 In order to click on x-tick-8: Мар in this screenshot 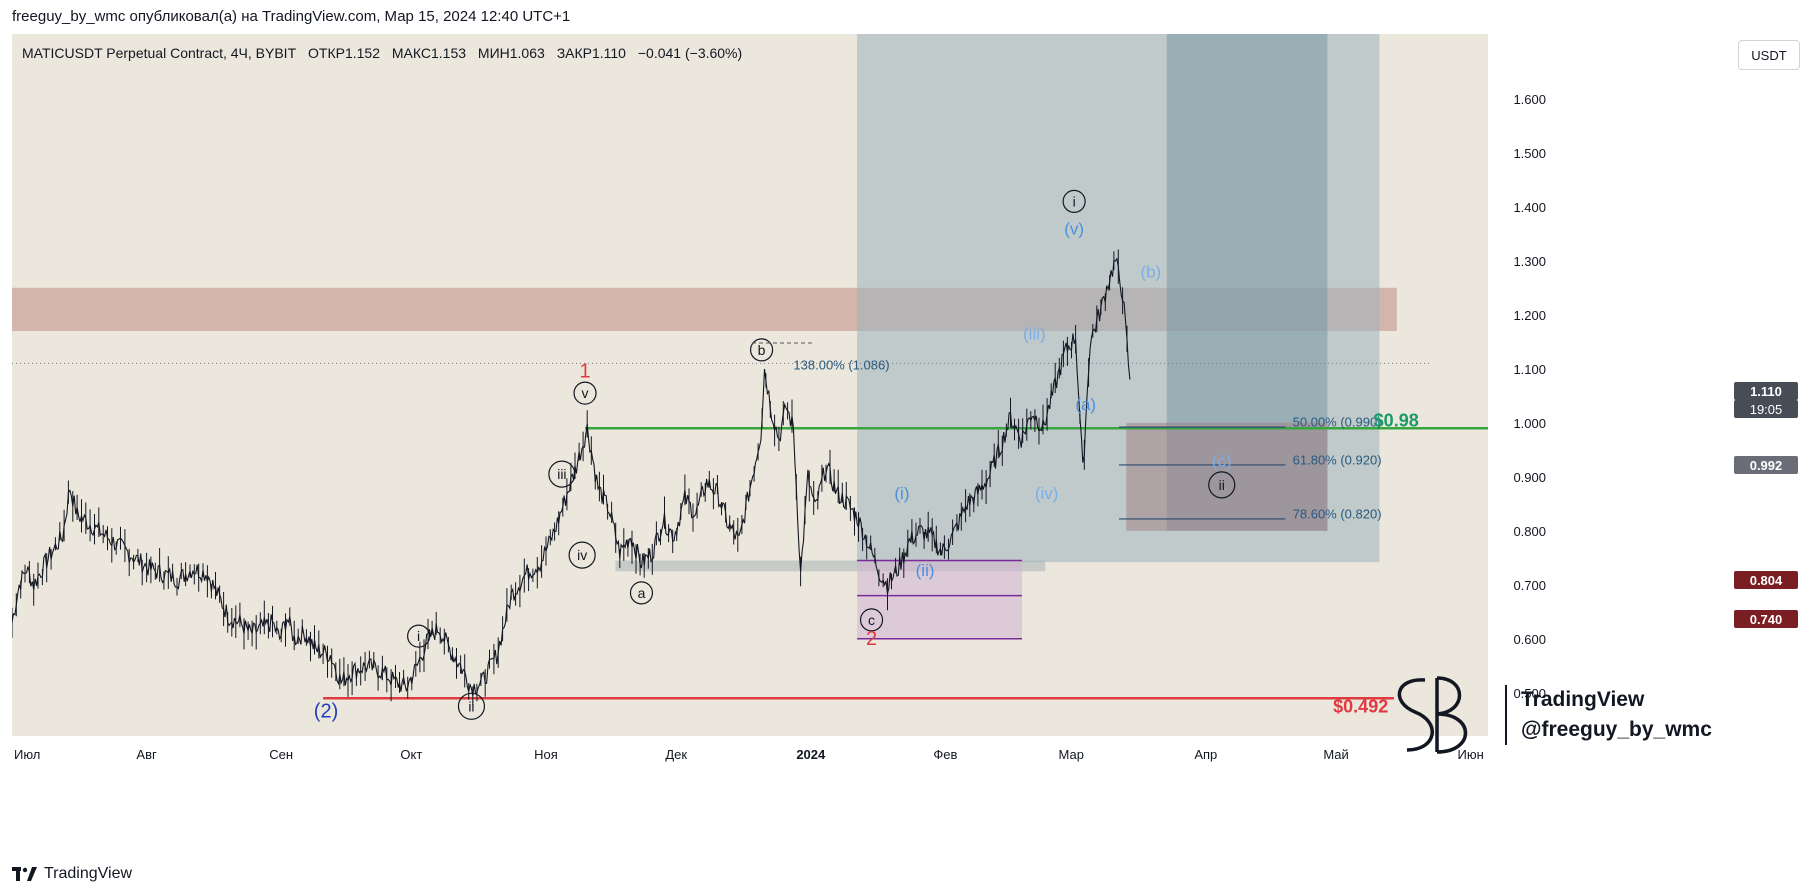, I will do `click(1071, 754)`.